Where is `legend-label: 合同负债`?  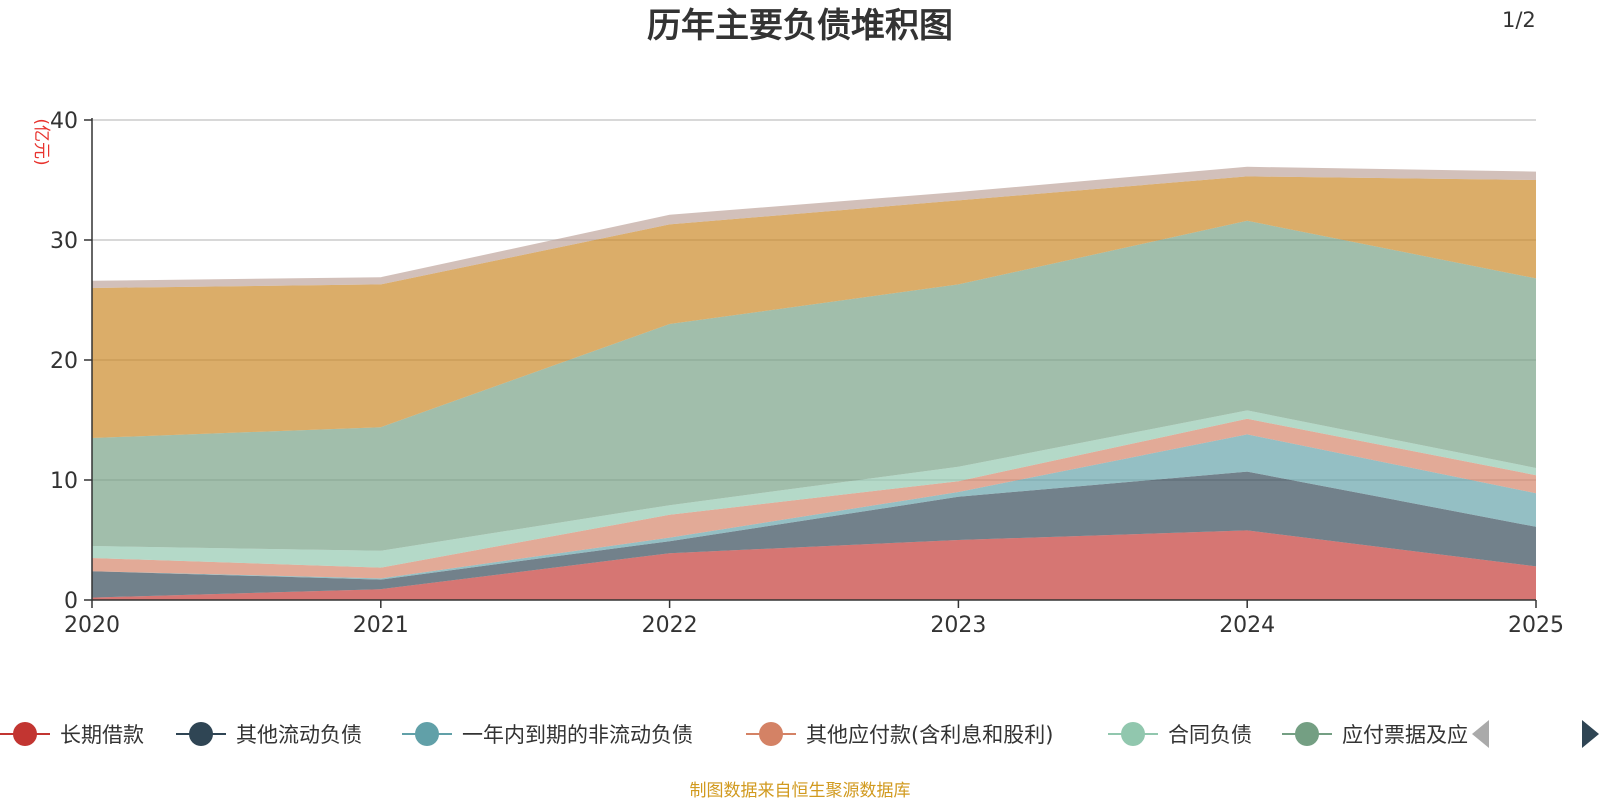 legend-label: 合同负债 is located at coordinates (1210, 735).